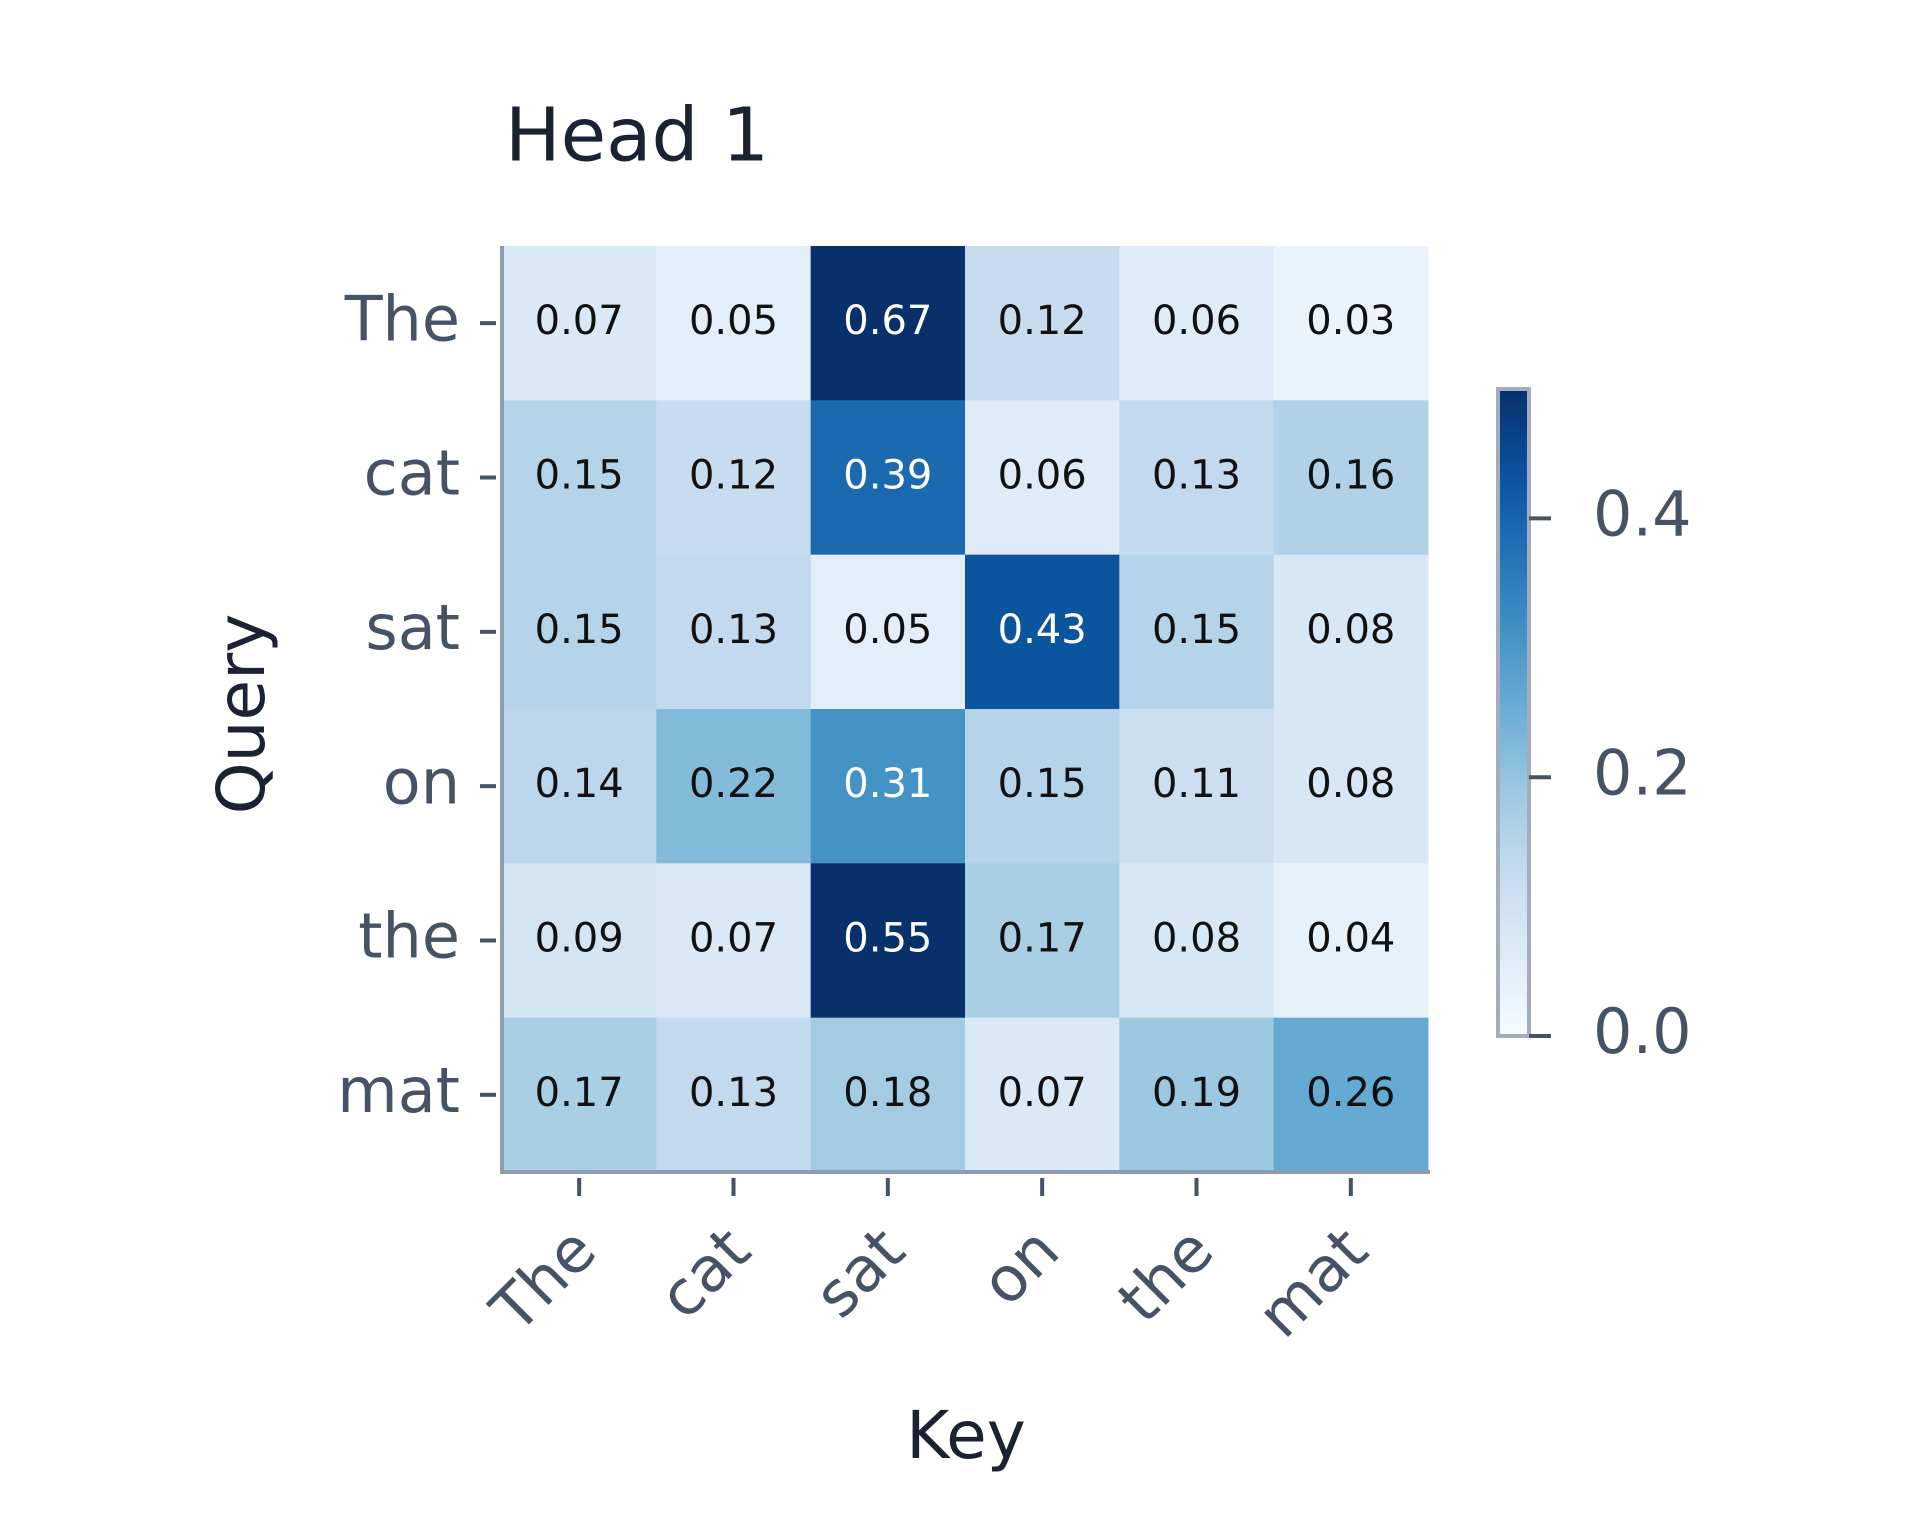 The height and width of the screenshot is (1540, 1920). What do you see at coordinates (1642, 772) in the screenshot?
I see `colorbar-tick-label: 0.2` at bounding box center [1642, 772].